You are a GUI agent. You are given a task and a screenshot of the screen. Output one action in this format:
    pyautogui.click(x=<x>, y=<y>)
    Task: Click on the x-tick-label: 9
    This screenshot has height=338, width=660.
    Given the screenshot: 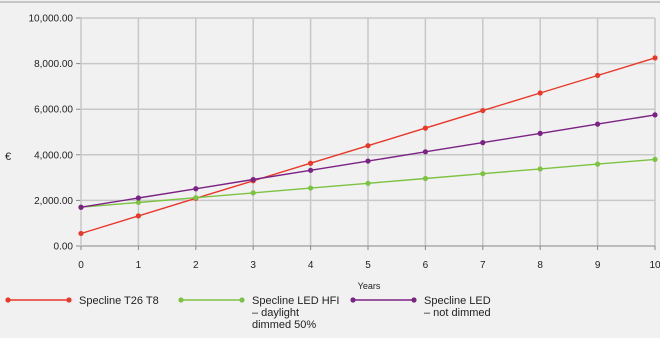 What is the action you would take?
    pyautogui.click(x=598, y=265)
    